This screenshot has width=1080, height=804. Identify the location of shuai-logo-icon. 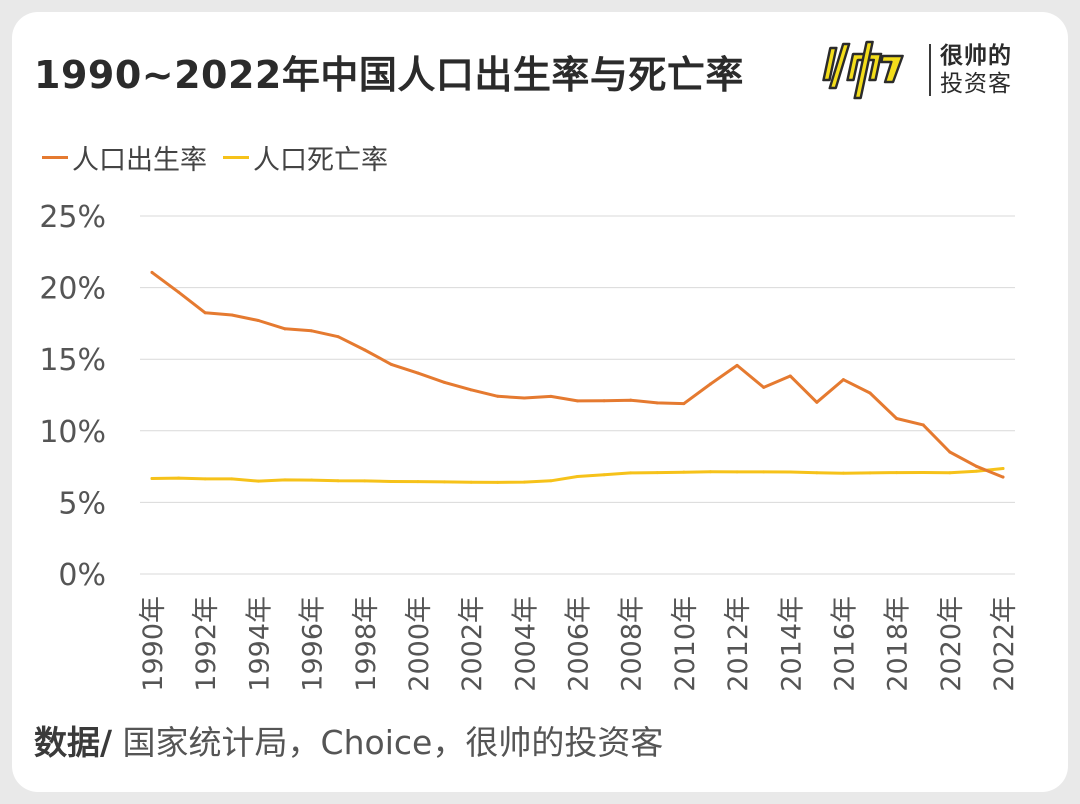
(863, 70).